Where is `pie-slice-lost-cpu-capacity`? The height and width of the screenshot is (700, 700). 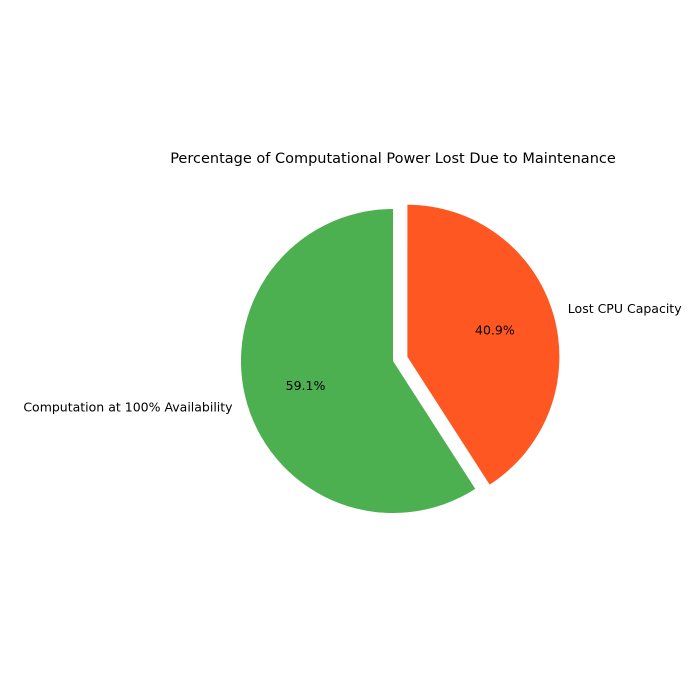
pie-slice-lost-cpu-capacity is located at coordinates (483, 344).